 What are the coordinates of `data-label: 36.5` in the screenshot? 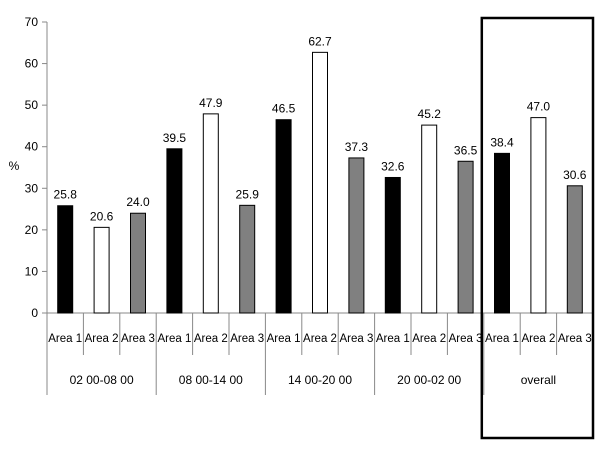 It's located at (466, 150).